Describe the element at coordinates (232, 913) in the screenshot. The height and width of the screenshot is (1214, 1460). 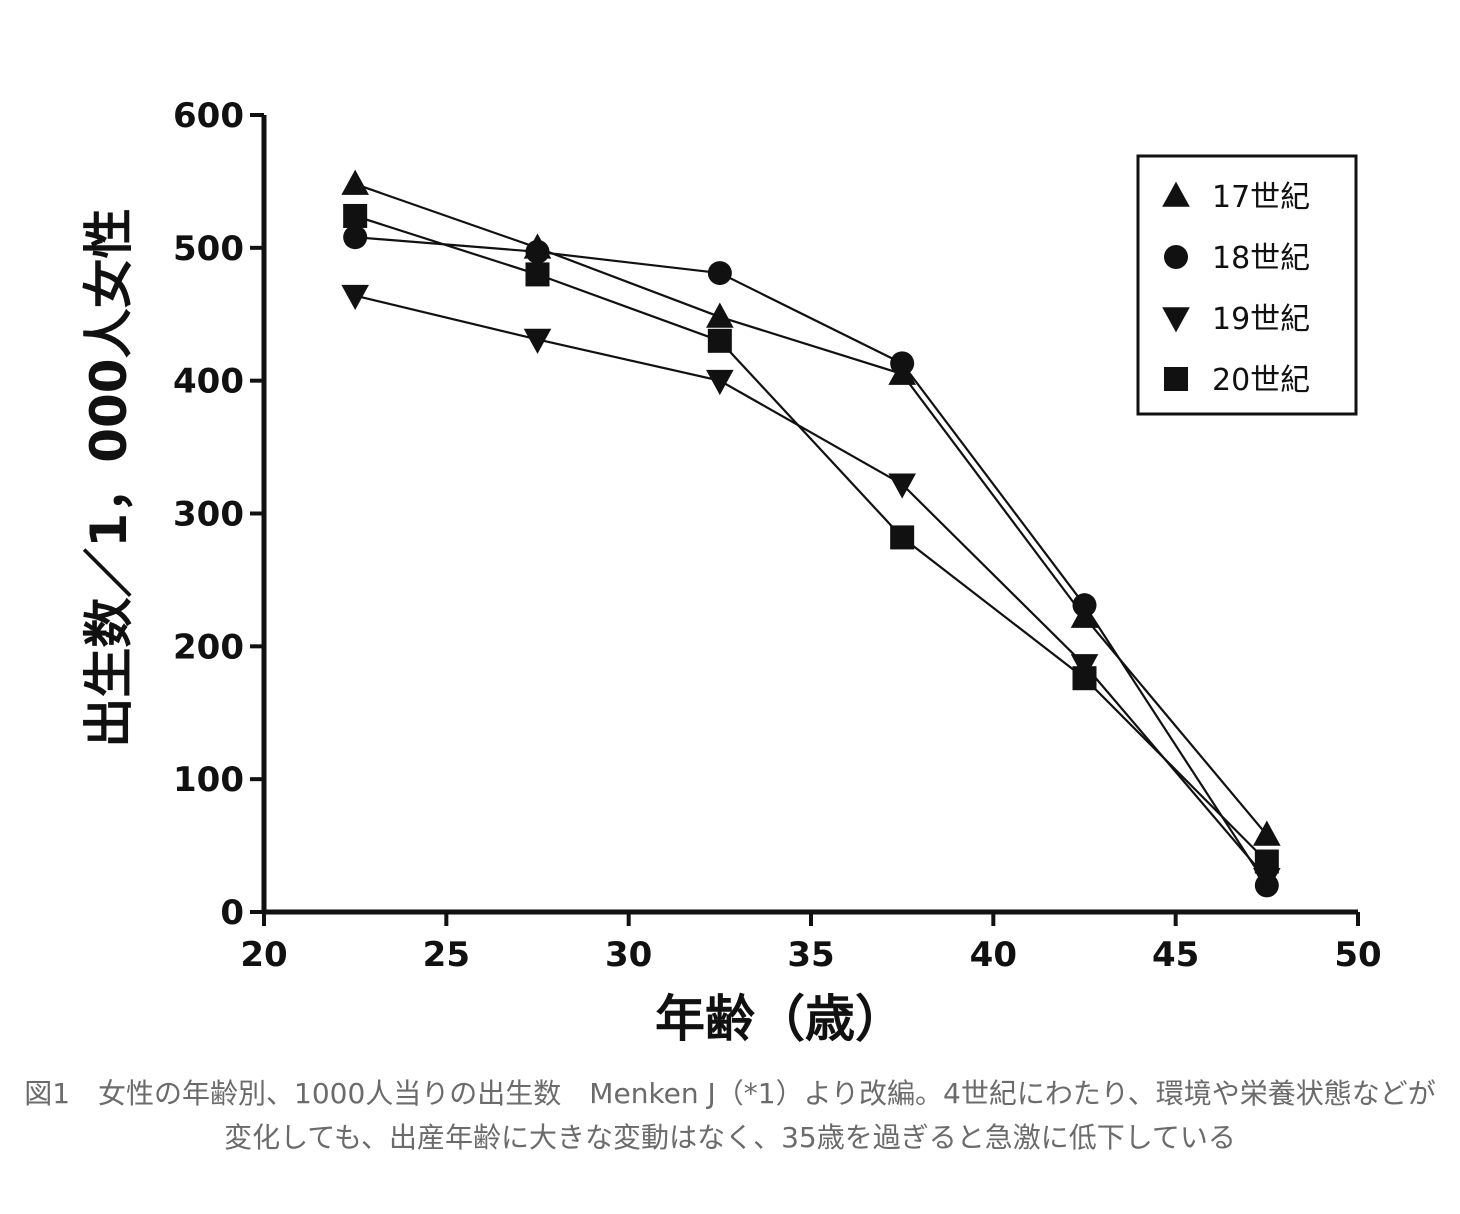
I see `y-tick-label: 0` at that location.